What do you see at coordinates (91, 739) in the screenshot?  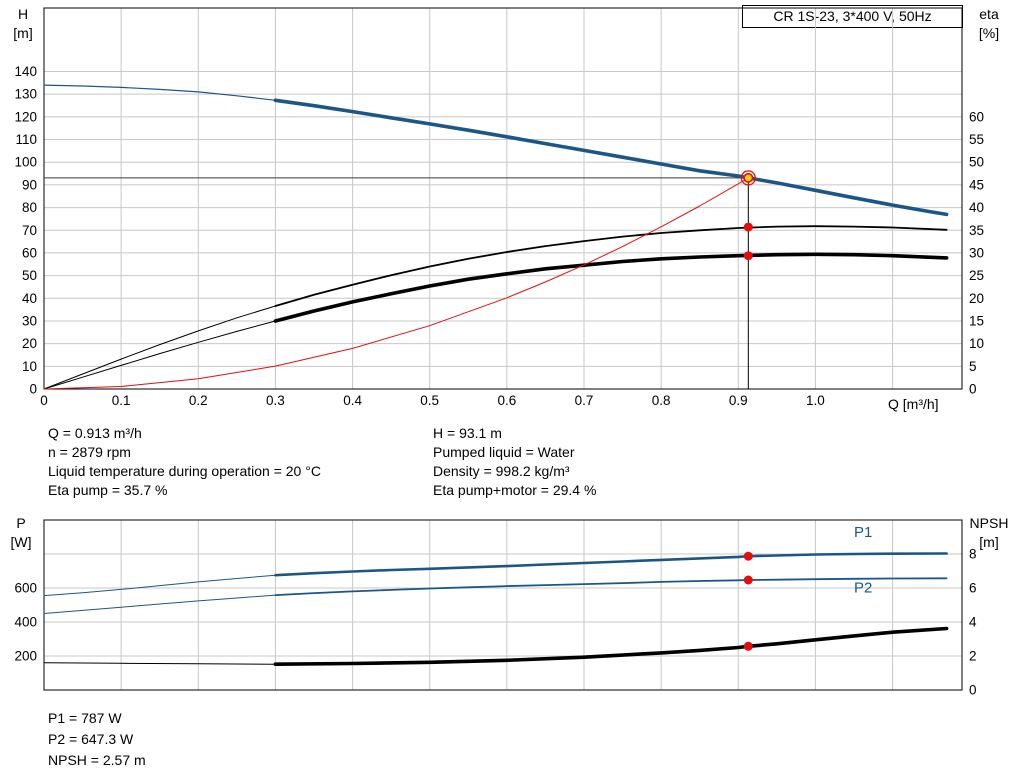 I see `info-p2: P2 = 647.3 W` at bounding box center [91, 739].